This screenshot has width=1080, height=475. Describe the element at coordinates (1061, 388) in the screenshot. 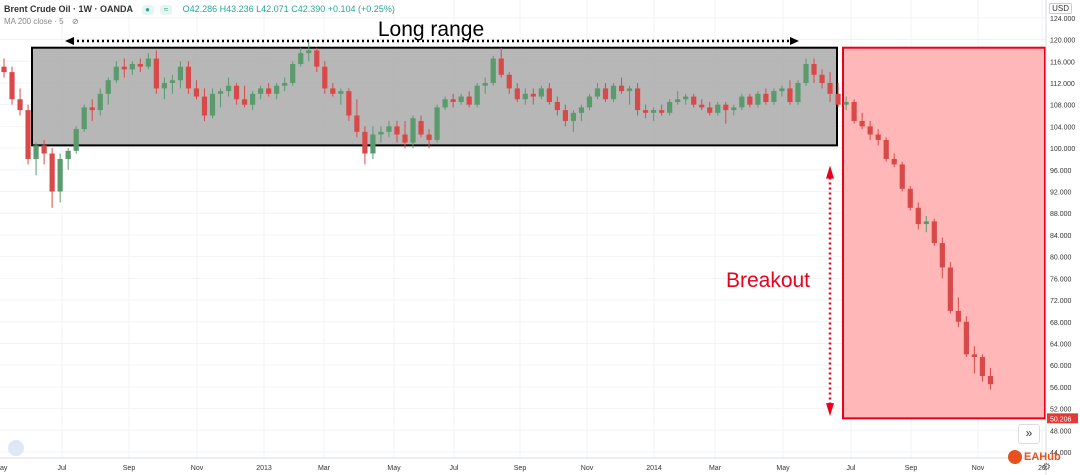

I see `y-tick-label: 56.000` at that location.